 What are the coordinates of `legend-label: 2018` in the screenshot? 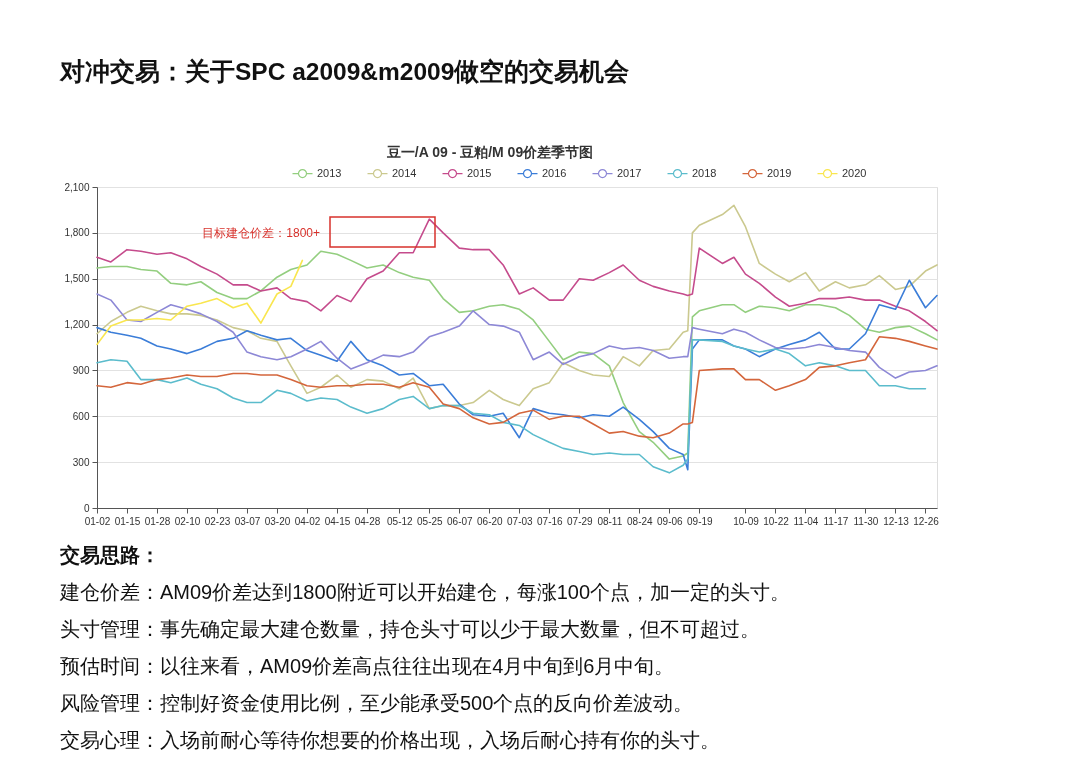 It's located at (704, 172).